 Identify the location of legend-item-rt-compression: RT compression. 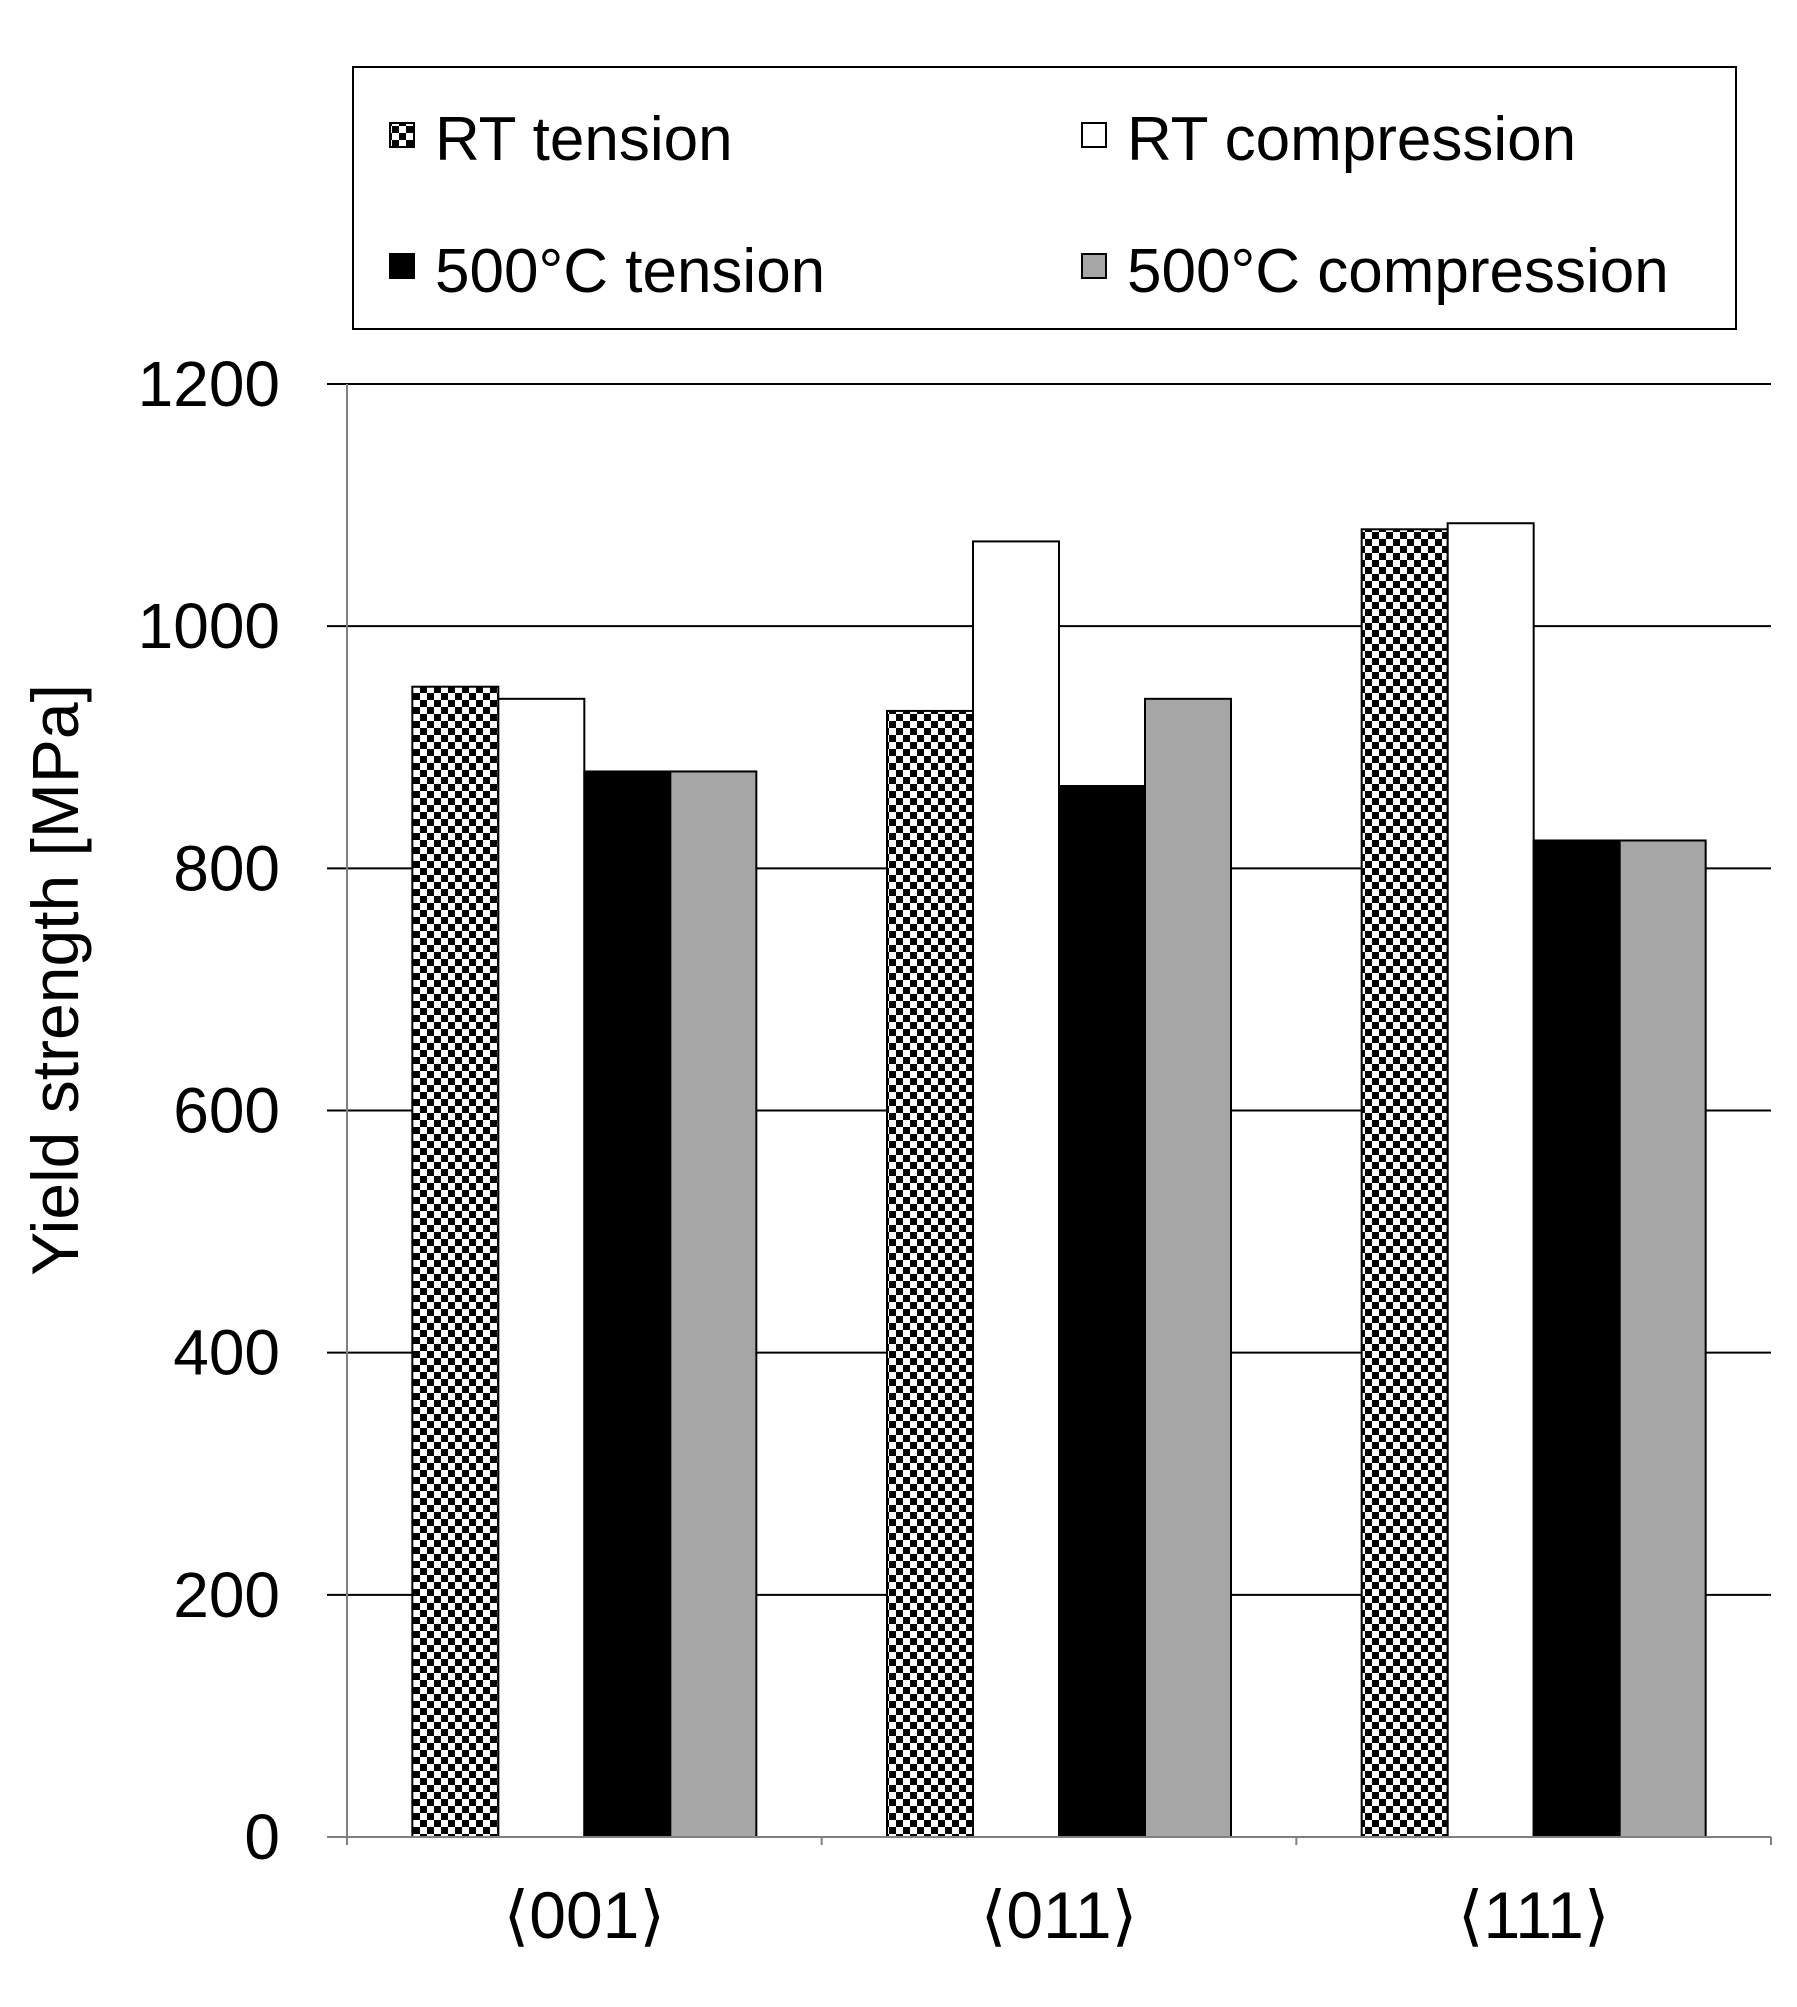
(1328, 139).